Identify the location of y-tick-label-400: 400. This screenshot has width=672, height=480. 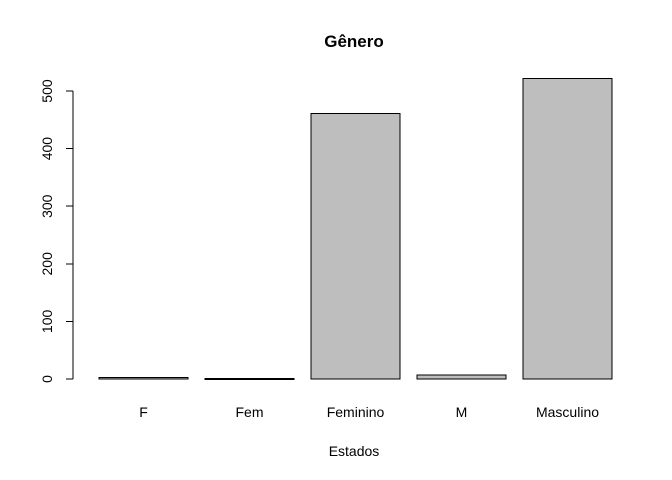
(47, 149).